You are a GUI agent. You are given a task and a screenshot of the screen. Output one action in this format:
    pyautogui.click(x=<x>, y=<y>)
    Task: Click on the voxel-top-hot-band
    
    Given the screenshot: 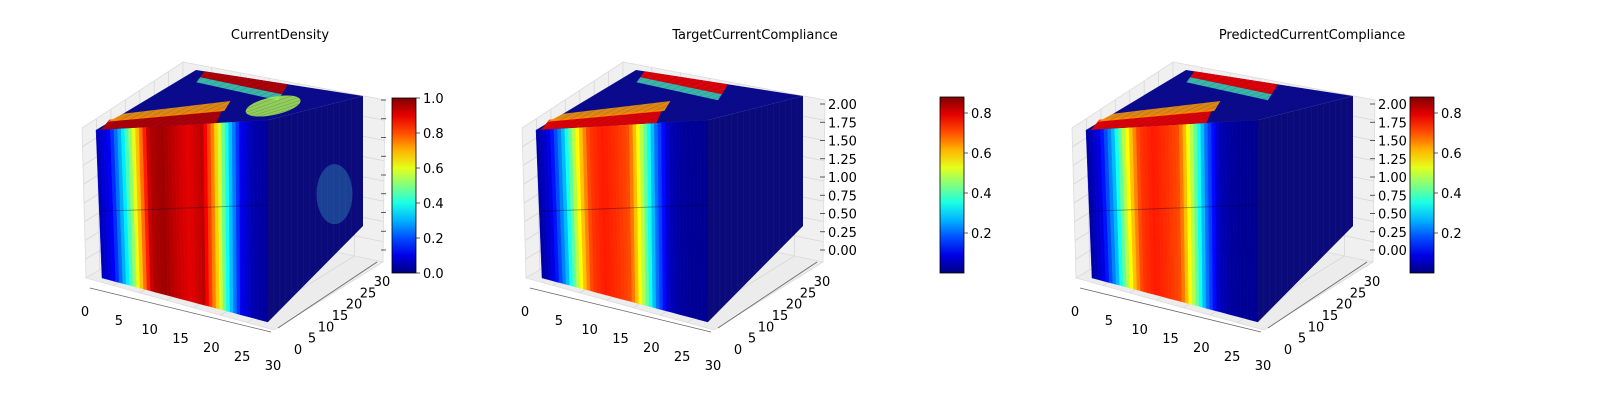 What is the action you would take?
    pyautogui.click(x=602, y=119)
    